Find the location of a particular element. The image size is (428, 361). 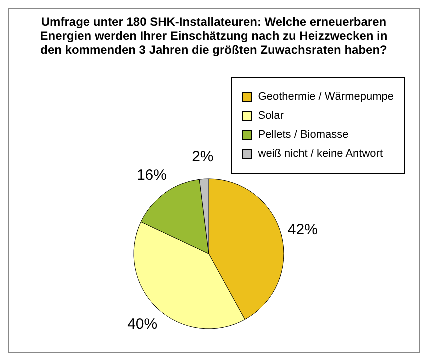

legend-label: Pellets / Biomasse is located at coordinates (303, 135).